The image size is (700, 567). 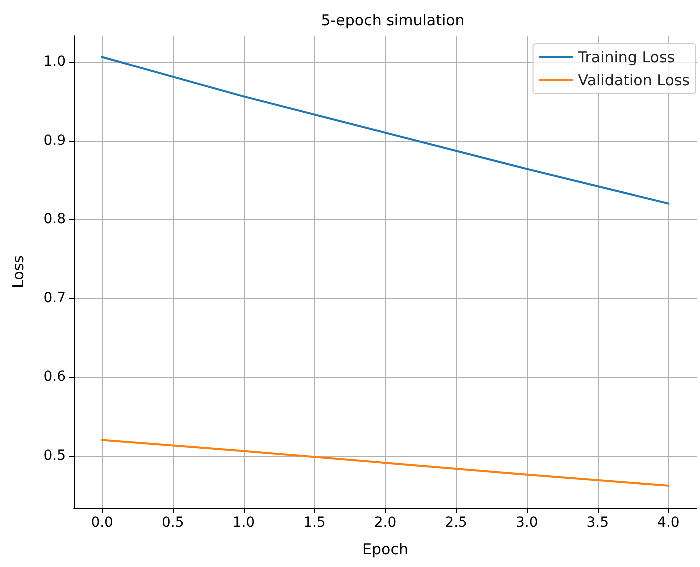 I want to click on legend-label: Validation Loss, so click(x=634, y=81).